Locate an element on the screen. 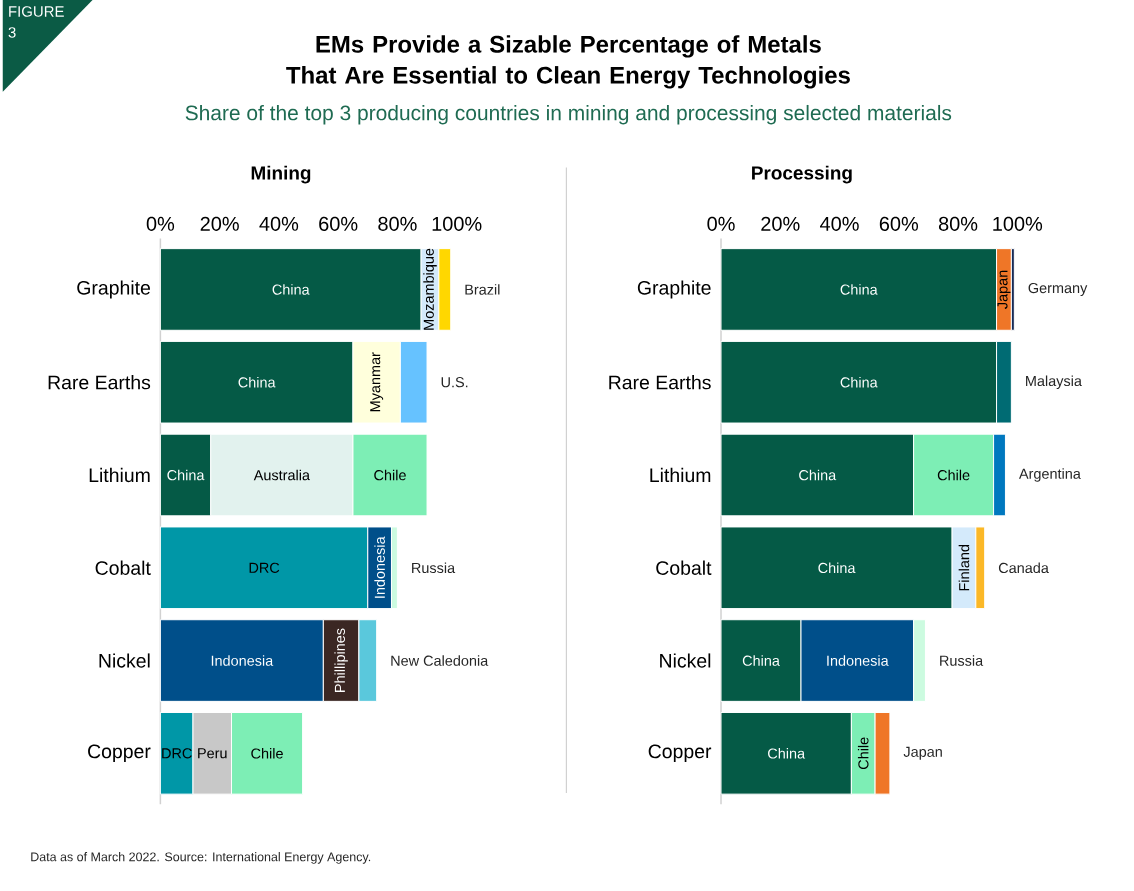  data-label: Phillipines is located at coordinates (341, 660).